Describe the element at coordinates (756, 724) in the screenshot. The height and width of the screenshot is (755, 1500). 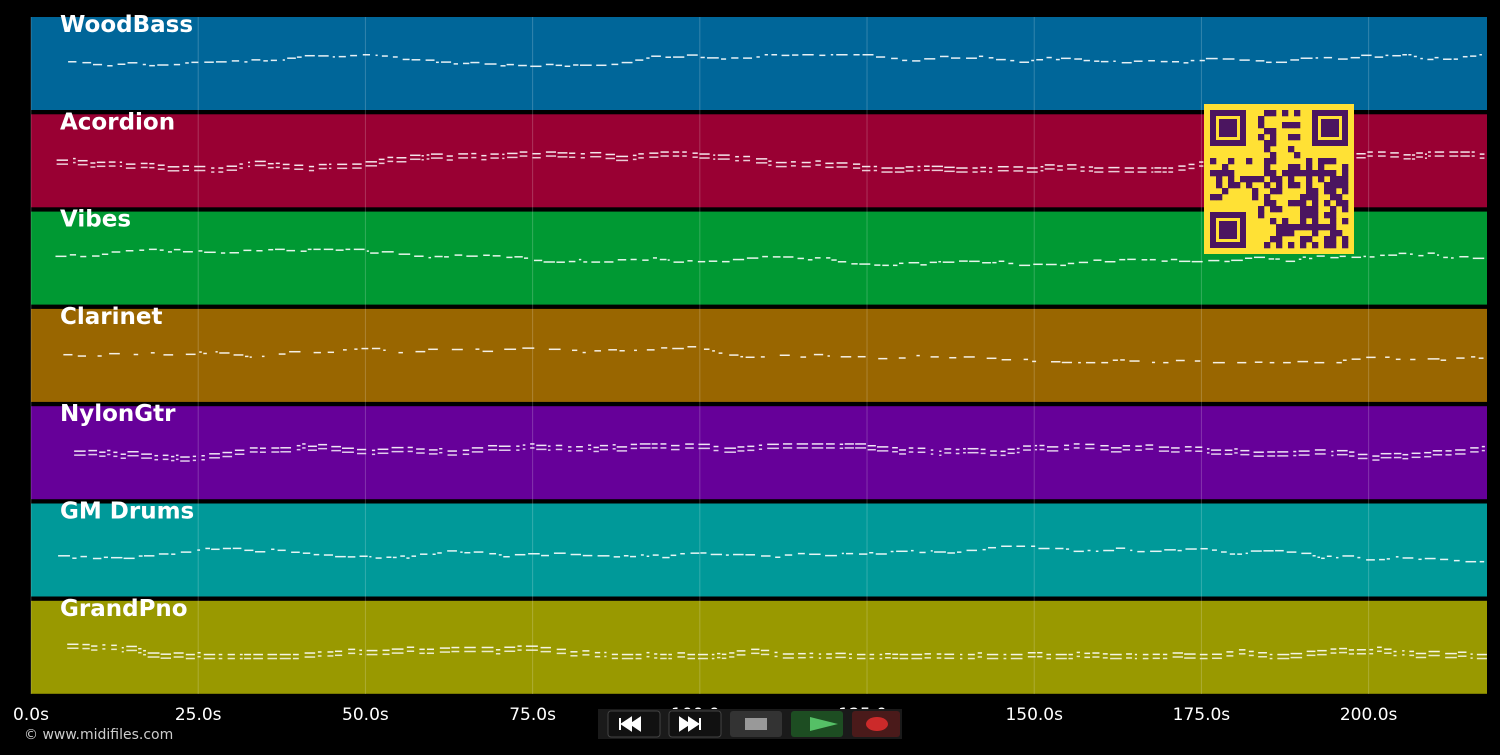
I see `stop-button` at that location.